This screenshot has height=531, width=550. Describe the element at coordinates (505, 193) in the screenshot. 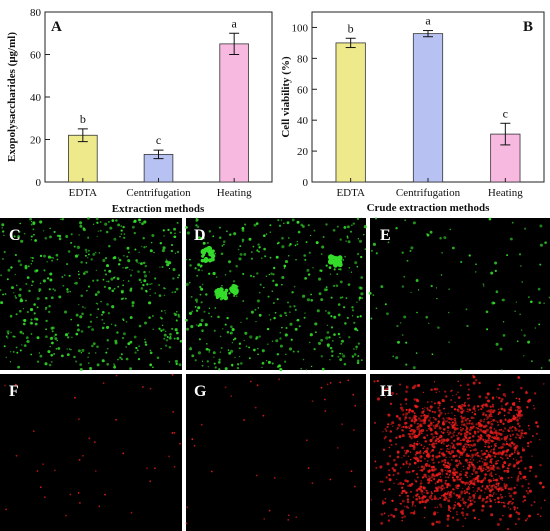

I see `chart-b-xtick-label: Heating` at that location.